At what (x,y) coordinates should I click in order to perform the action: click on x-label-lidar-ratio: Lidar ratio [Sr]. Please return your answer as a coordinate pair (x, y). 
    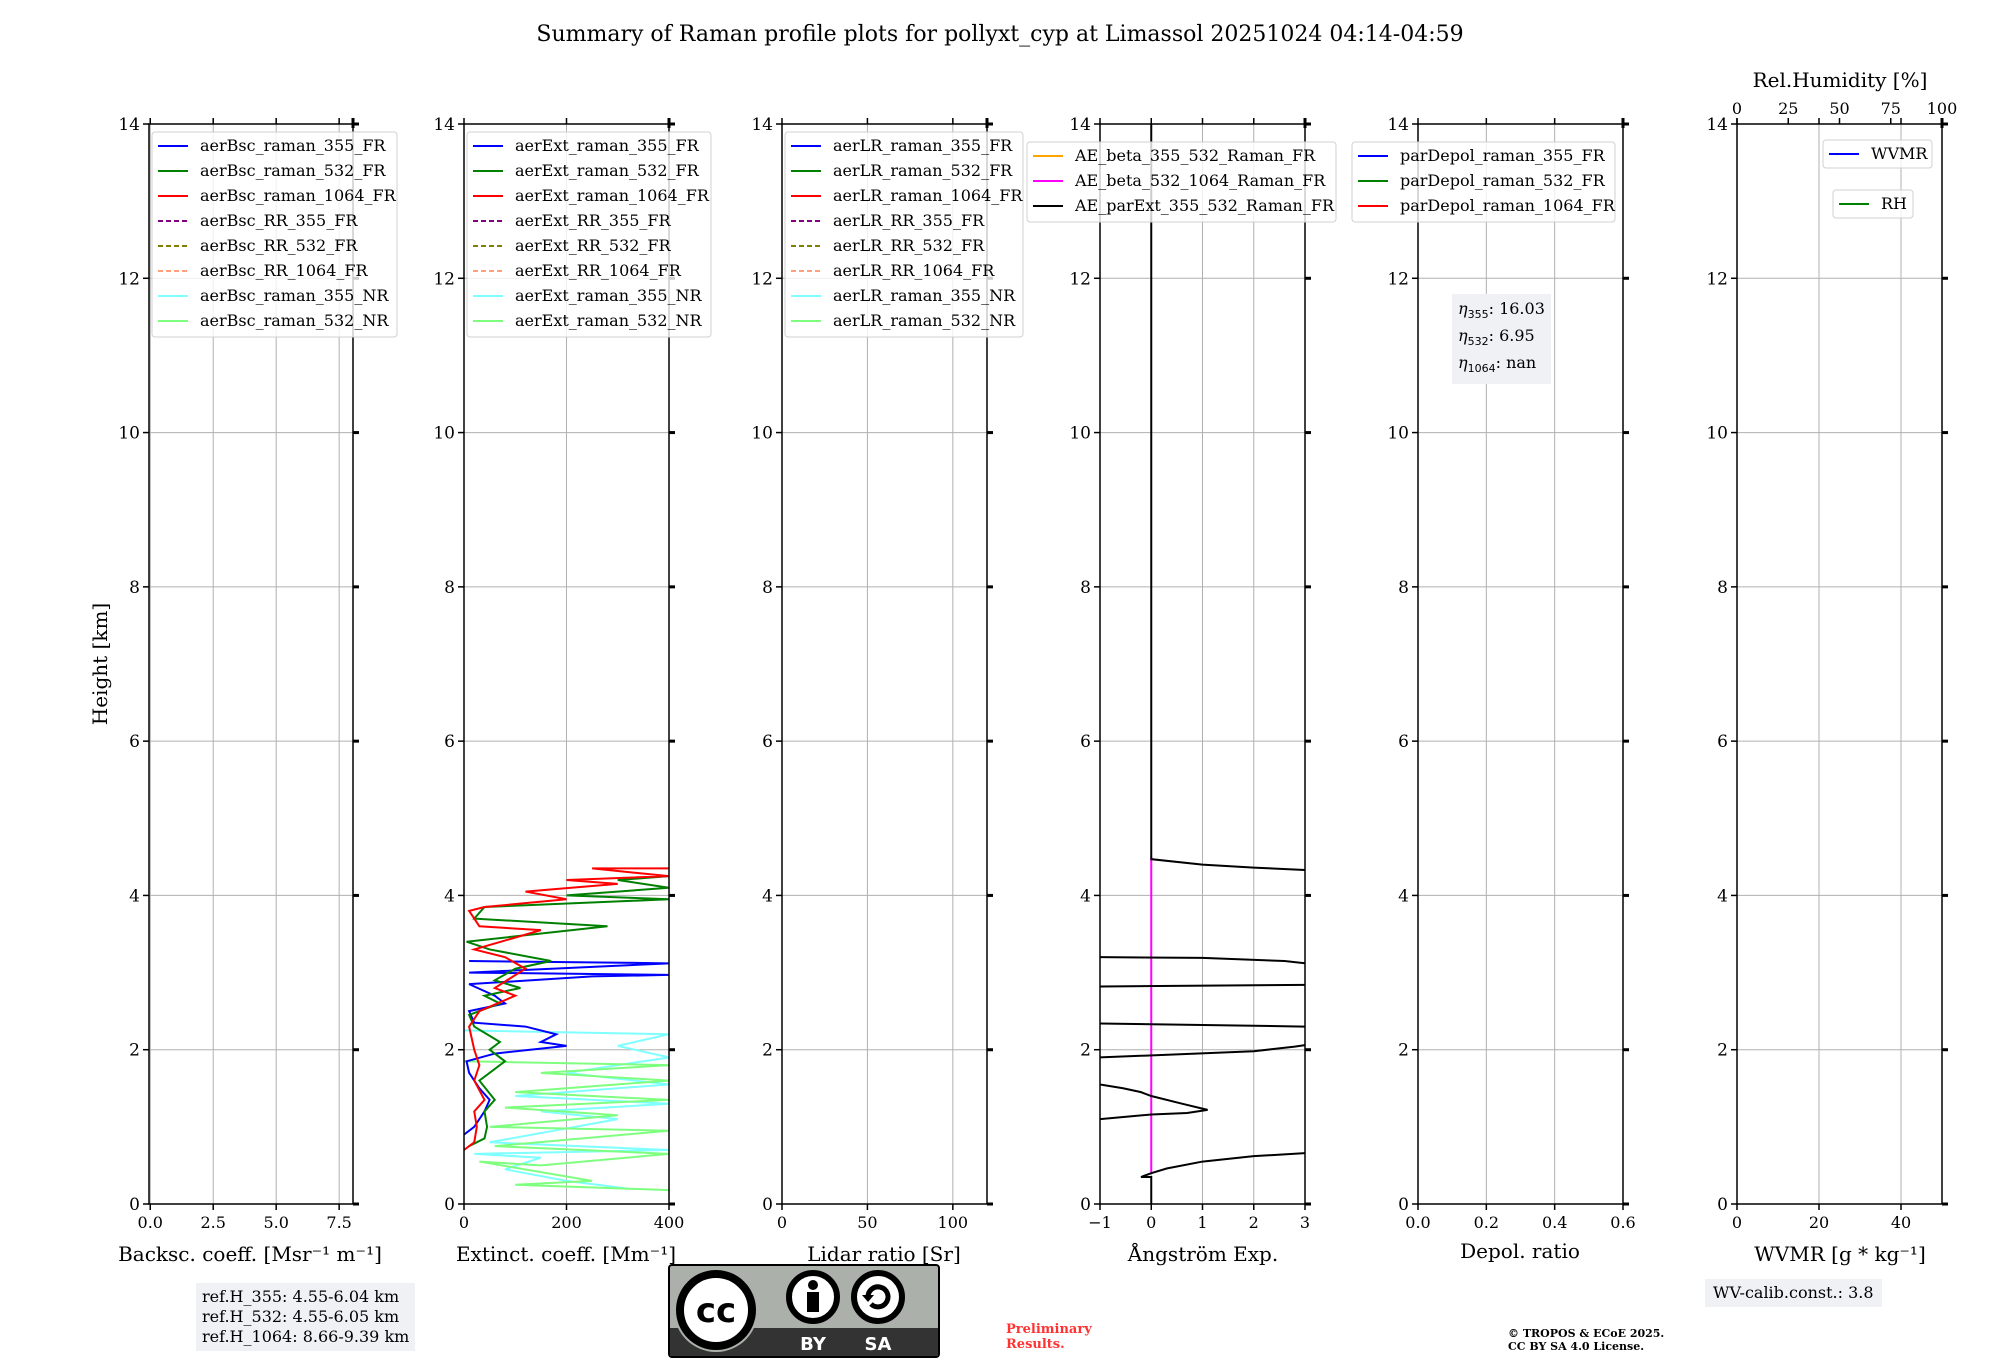
    Looking at the image, I should click on (884, 1254).